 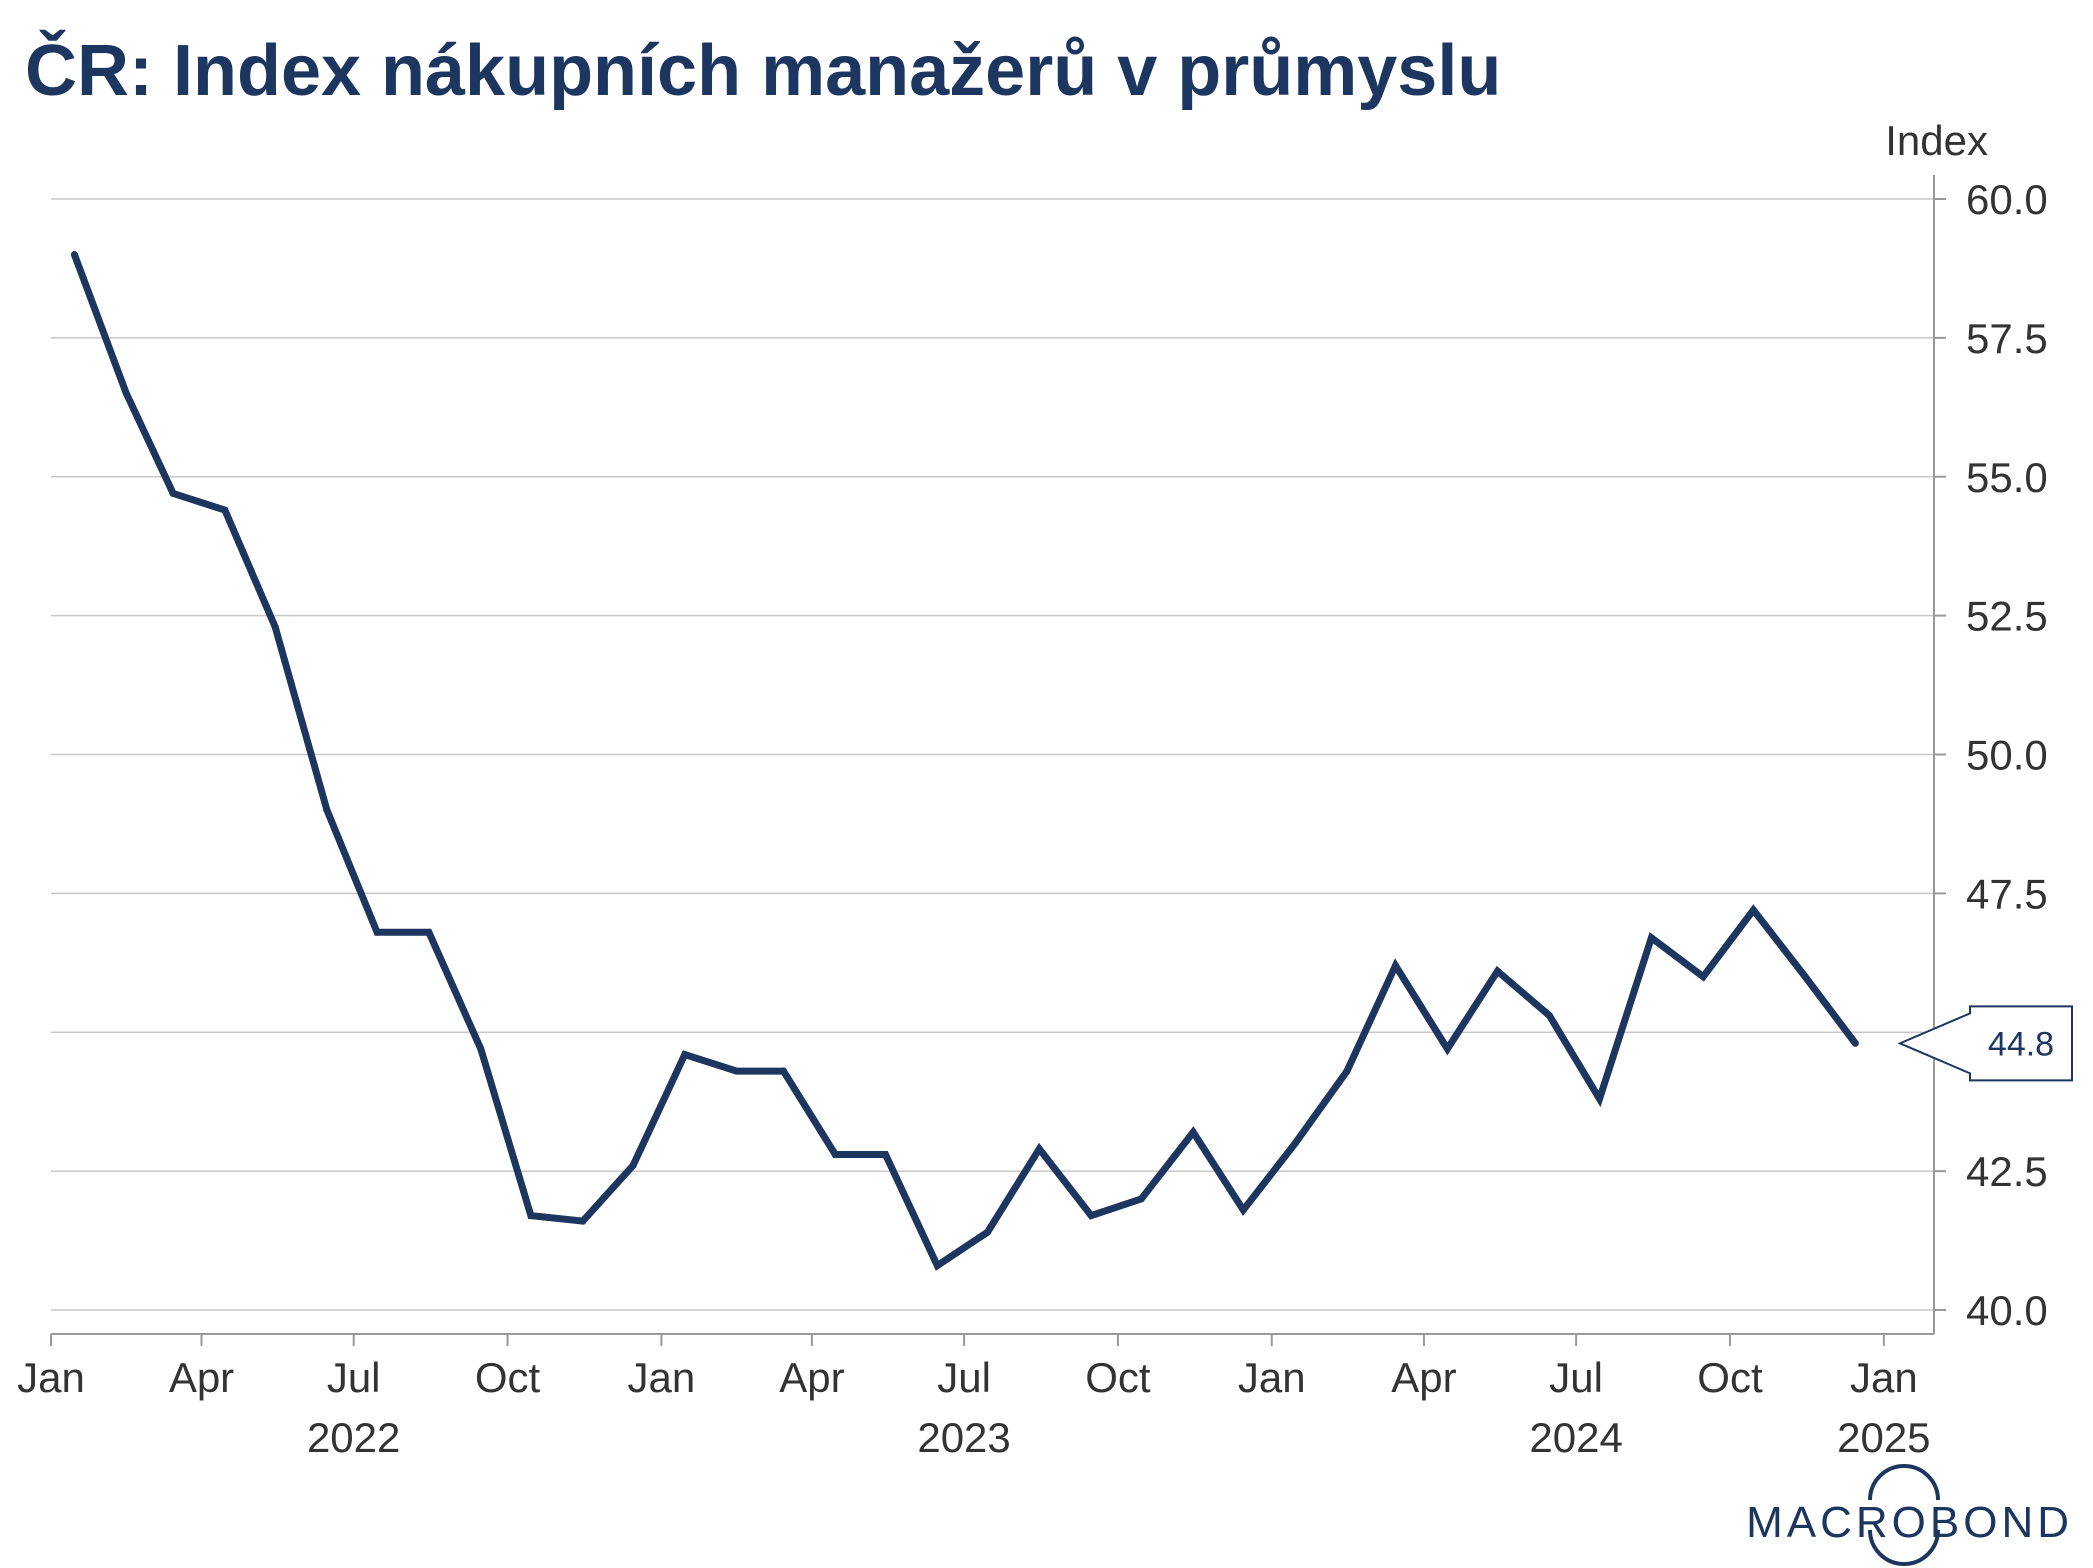 What do you see at coordinates (2007, 1171) in the screenshot?
I see `y-tick-label: 42.5` at bounding box center [2007, 1171].